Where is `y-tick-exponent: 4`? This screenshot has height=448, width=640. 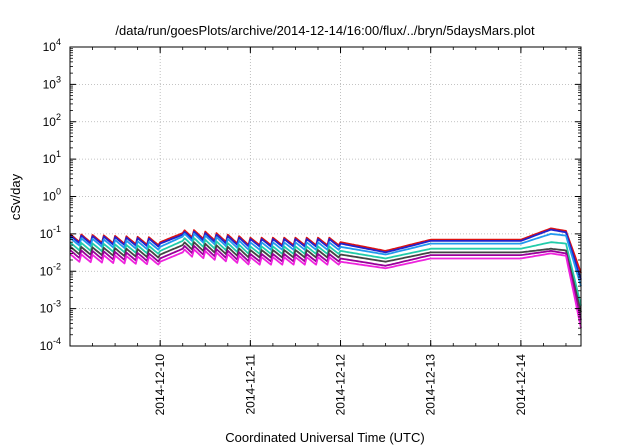 y-tick-exponent: 4 is located at coordinates (58, 42).